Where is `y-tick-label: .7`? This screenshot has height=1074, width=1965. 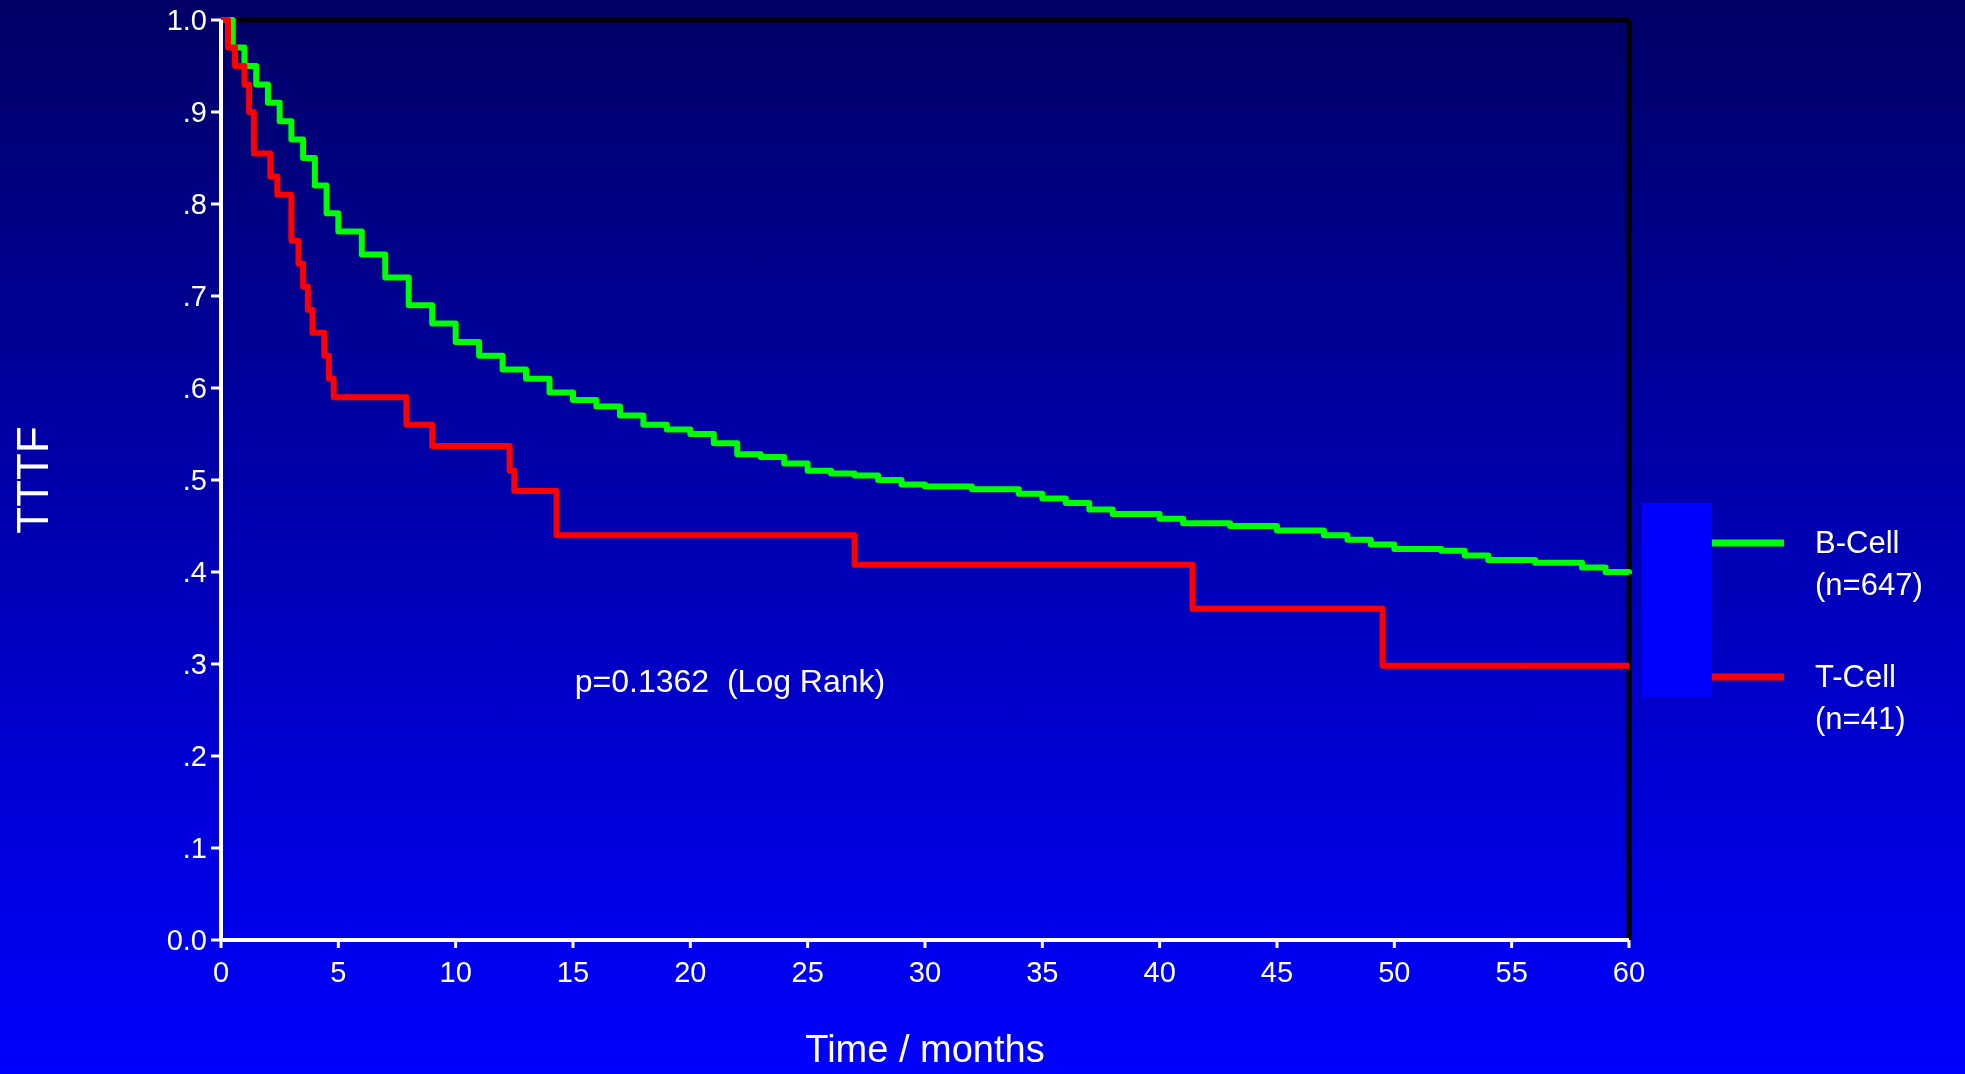 y-tick-label: .7 is located at coordinates (194, 296).